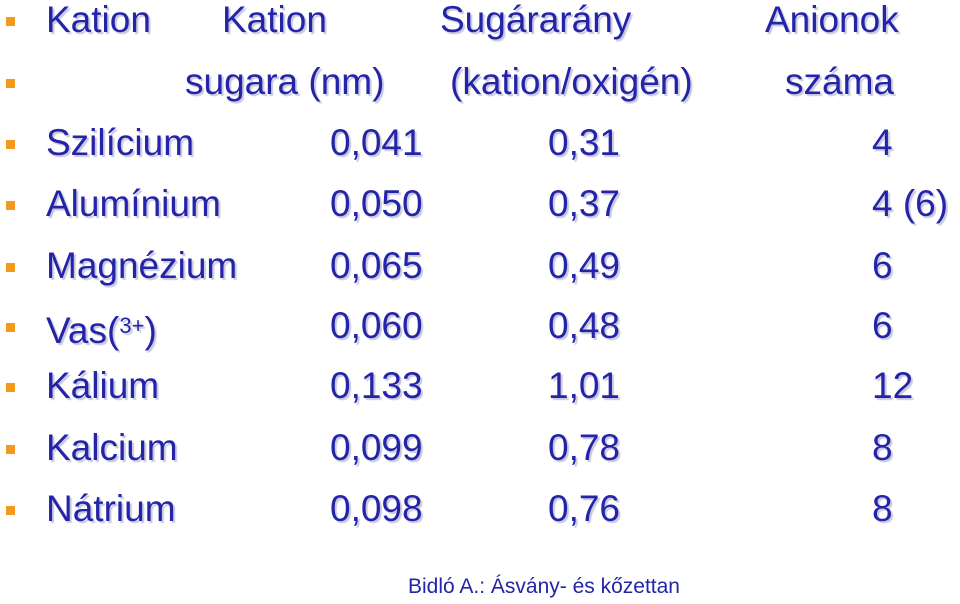 The image size is (960, 604). I want to click on cell: 12, so click(893, 385).